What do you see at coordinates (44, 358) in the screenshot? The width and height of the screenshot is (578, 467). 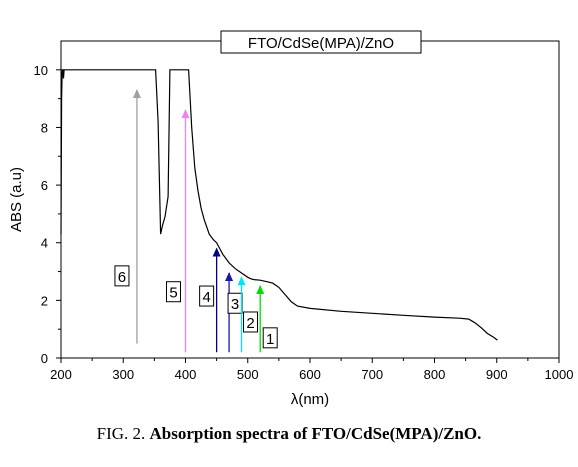 I see `y-tick-label: 0` at bounding box center [44, 358].